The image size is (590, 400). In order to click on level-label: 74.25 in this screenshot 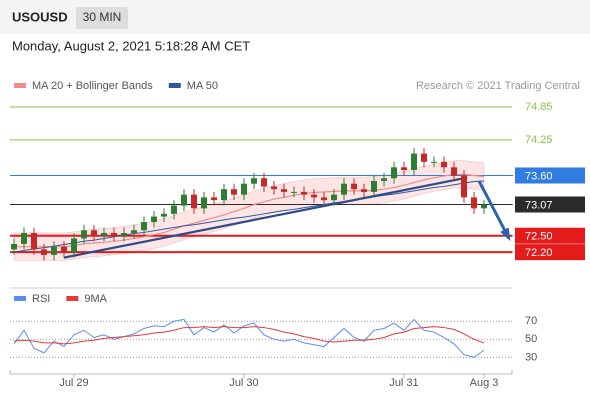, I will do `click(539, 140)`.